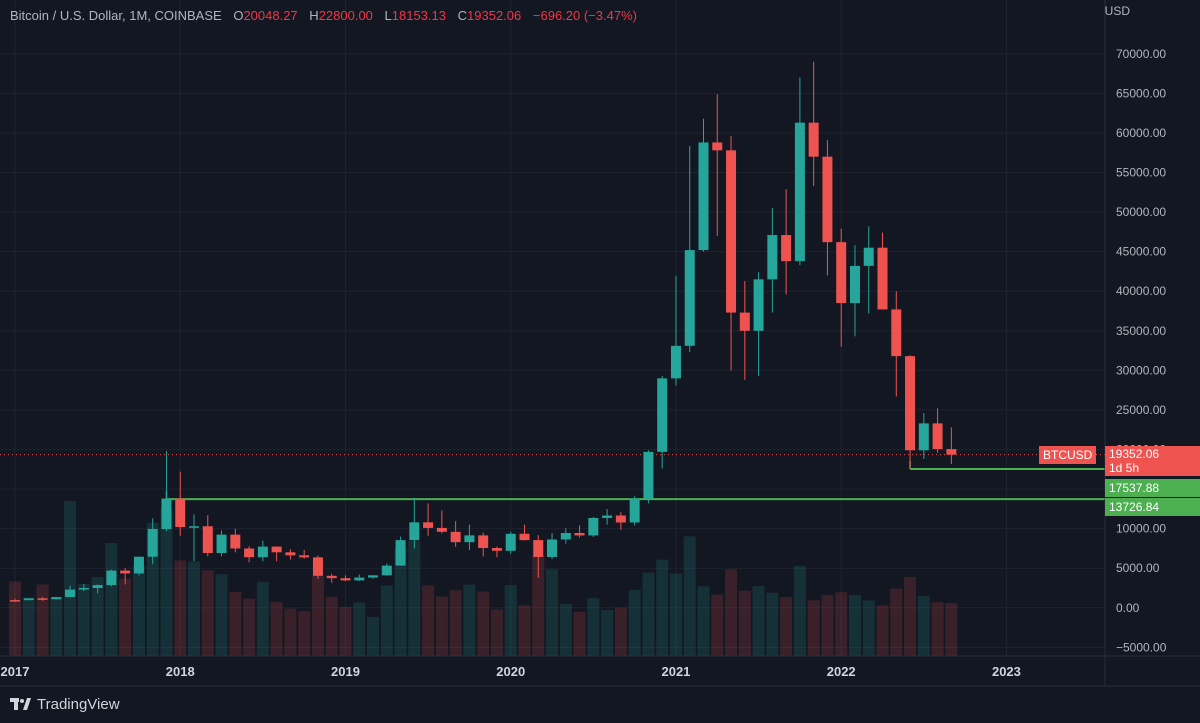 Image resolution: width=1200 pixels, height=723 pixels. What do you see at coordinates (1006, 671) in the screenshot?
I see `time-tick-label: 2023` at bounding box center [1006, 671].